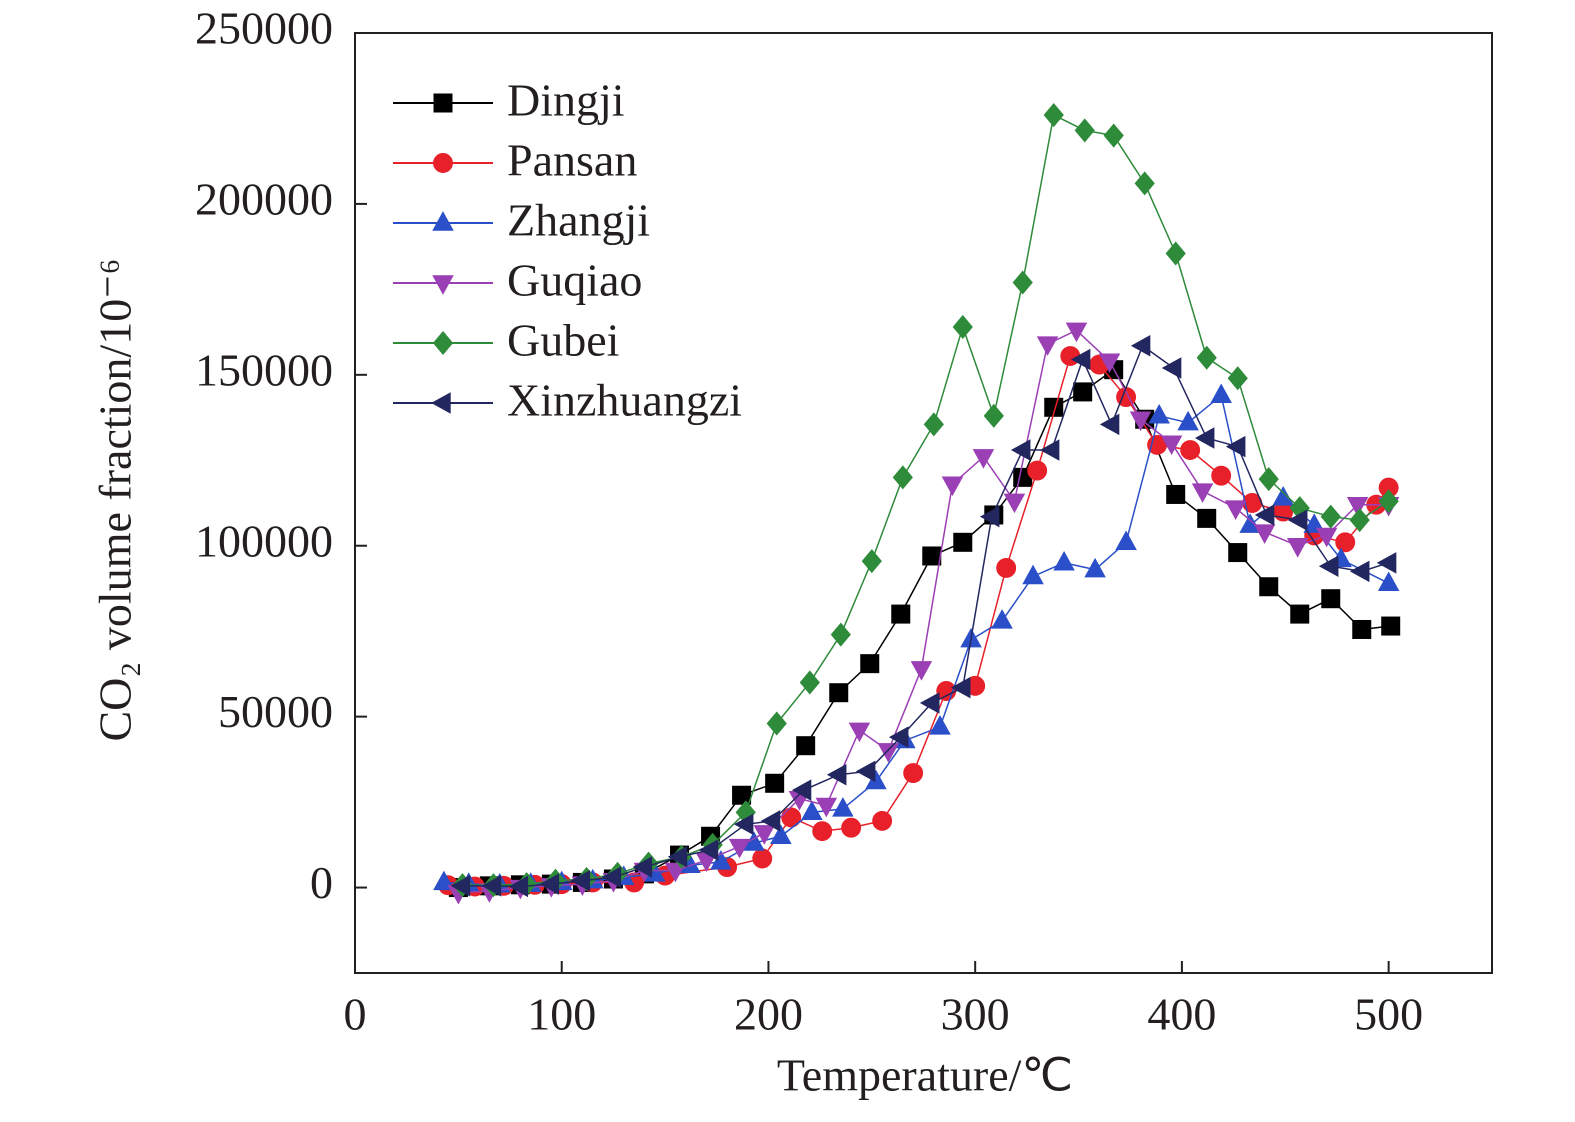  What do you see at coordinates (264, 369) in the screenshot?
I see `y-tick-label: 150000` at bounding box center [264, 369].